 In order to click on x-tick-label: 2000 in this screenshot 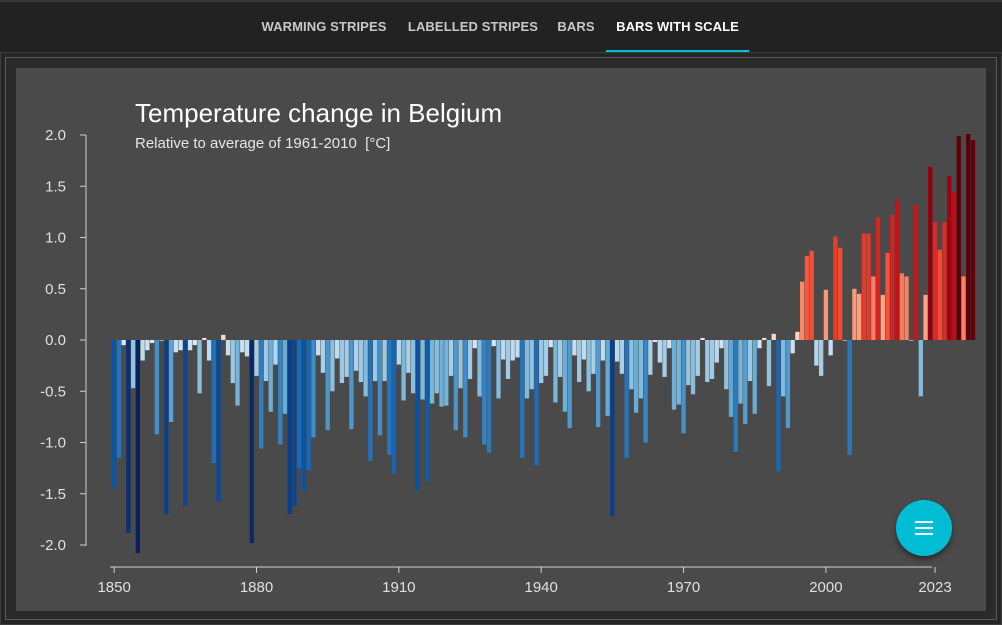, I will do `click(825, 587)`.